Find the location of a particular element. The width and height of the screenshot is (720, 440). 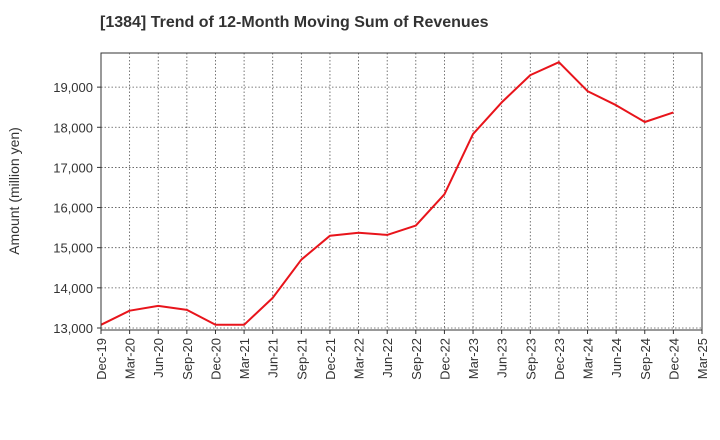

x-tick-label: Jun-24 is located at coordinates (616, 358).